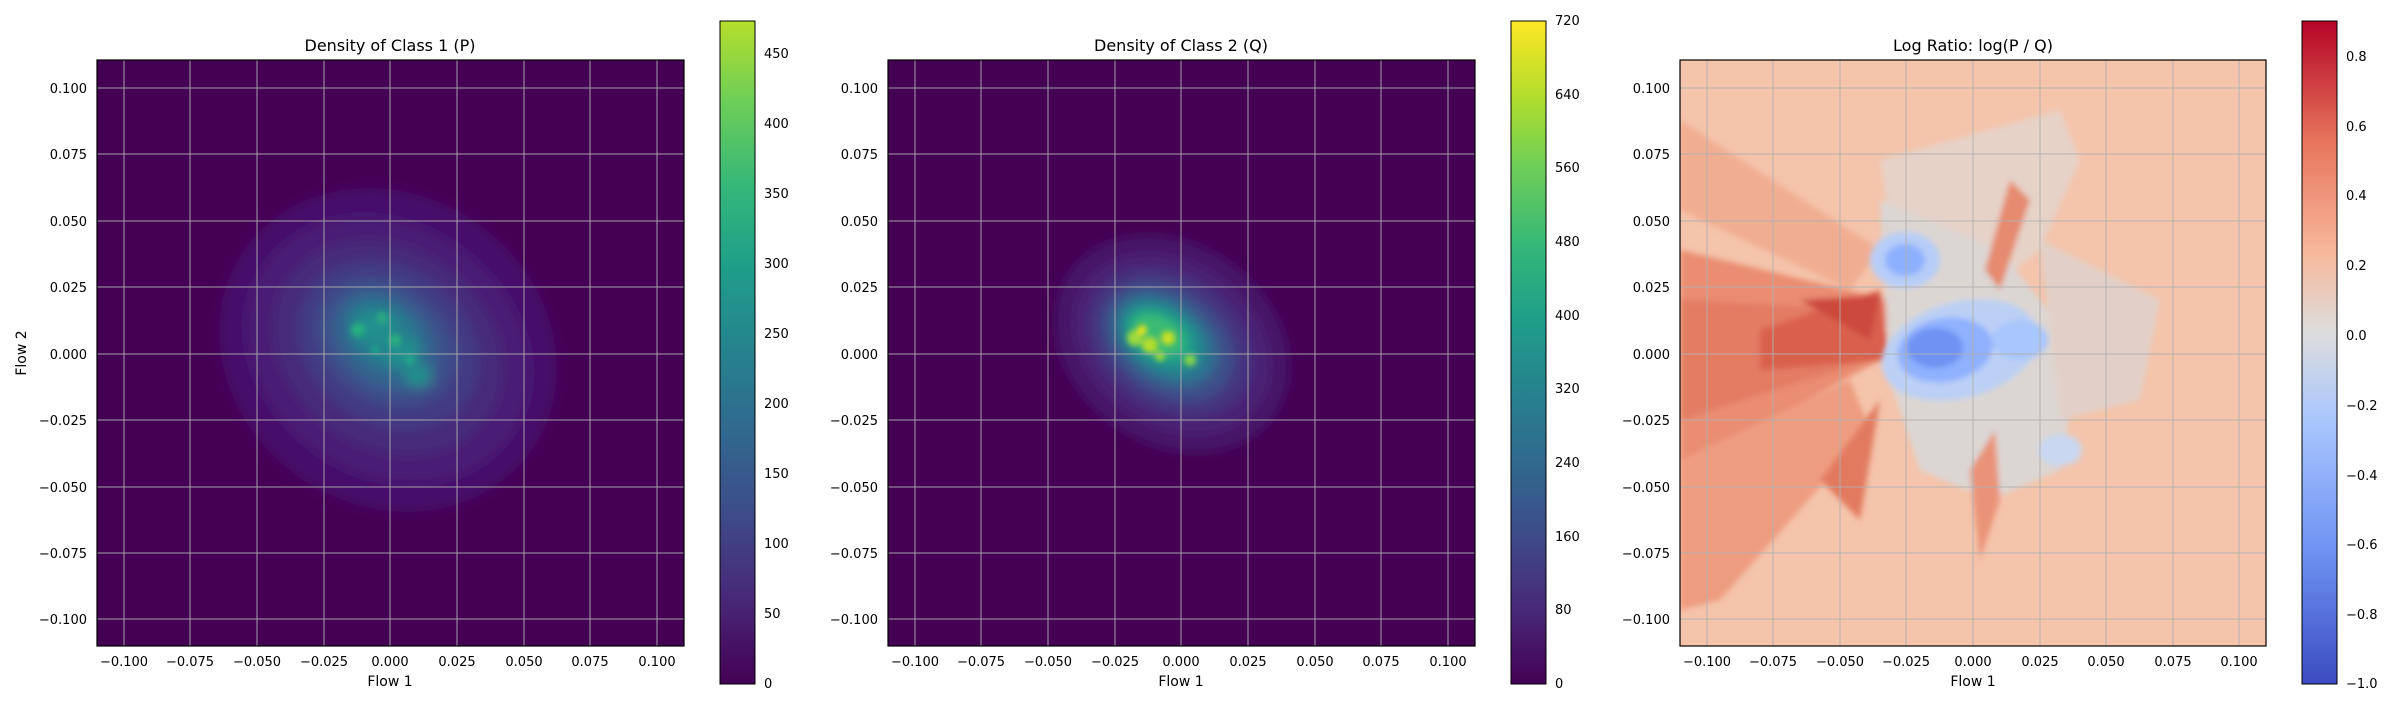 The width and height of the screenshot is (2400, 704). What do you see at coordinates (776, 474) in the screenshot?
I see `colorbar-tick-label: 150` at bounding box center [776, 474].